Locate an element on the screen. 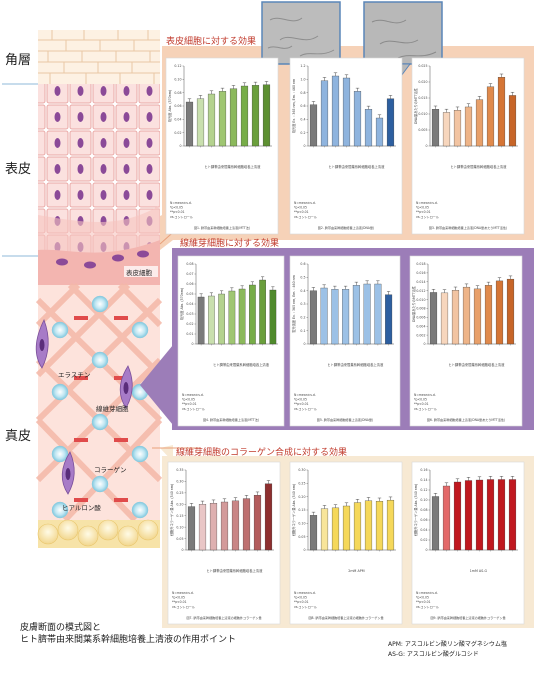  chart-footer: 図4. 臍帯由来幹細胞培養上清液(MTT法) is located at coordinates (231, 419).